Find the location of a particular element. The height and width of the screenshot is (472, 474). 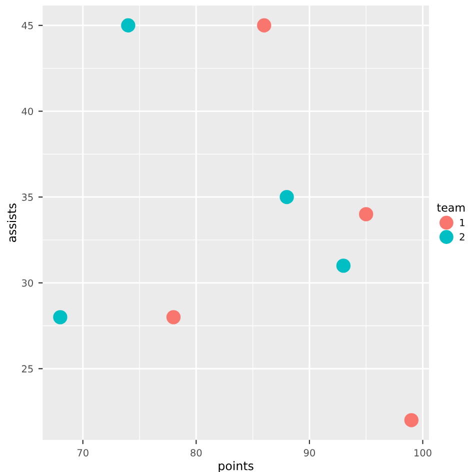

y-tick-label: 30 is located at coordinates (27, 283).